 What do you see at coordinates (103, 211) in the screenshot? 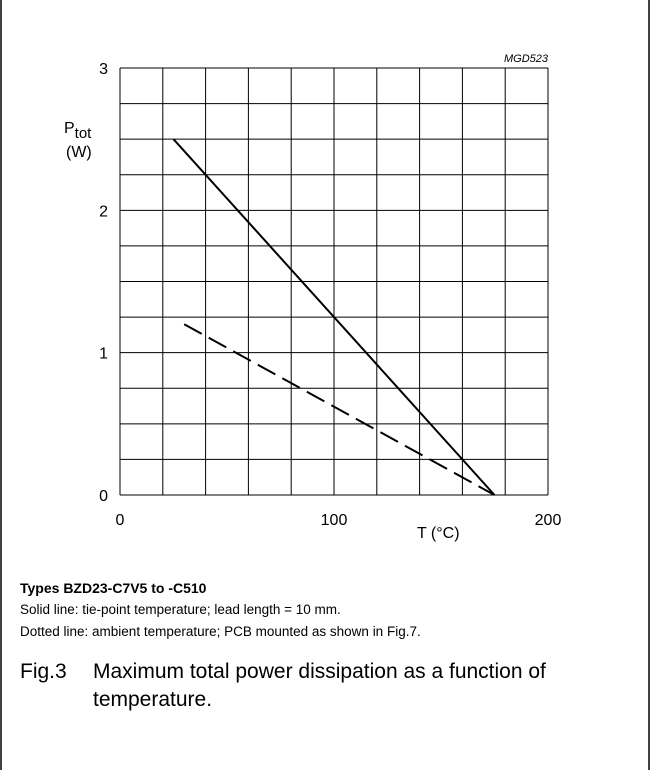
I see `y-tick-label: 2` at bounding box center [103, 211].